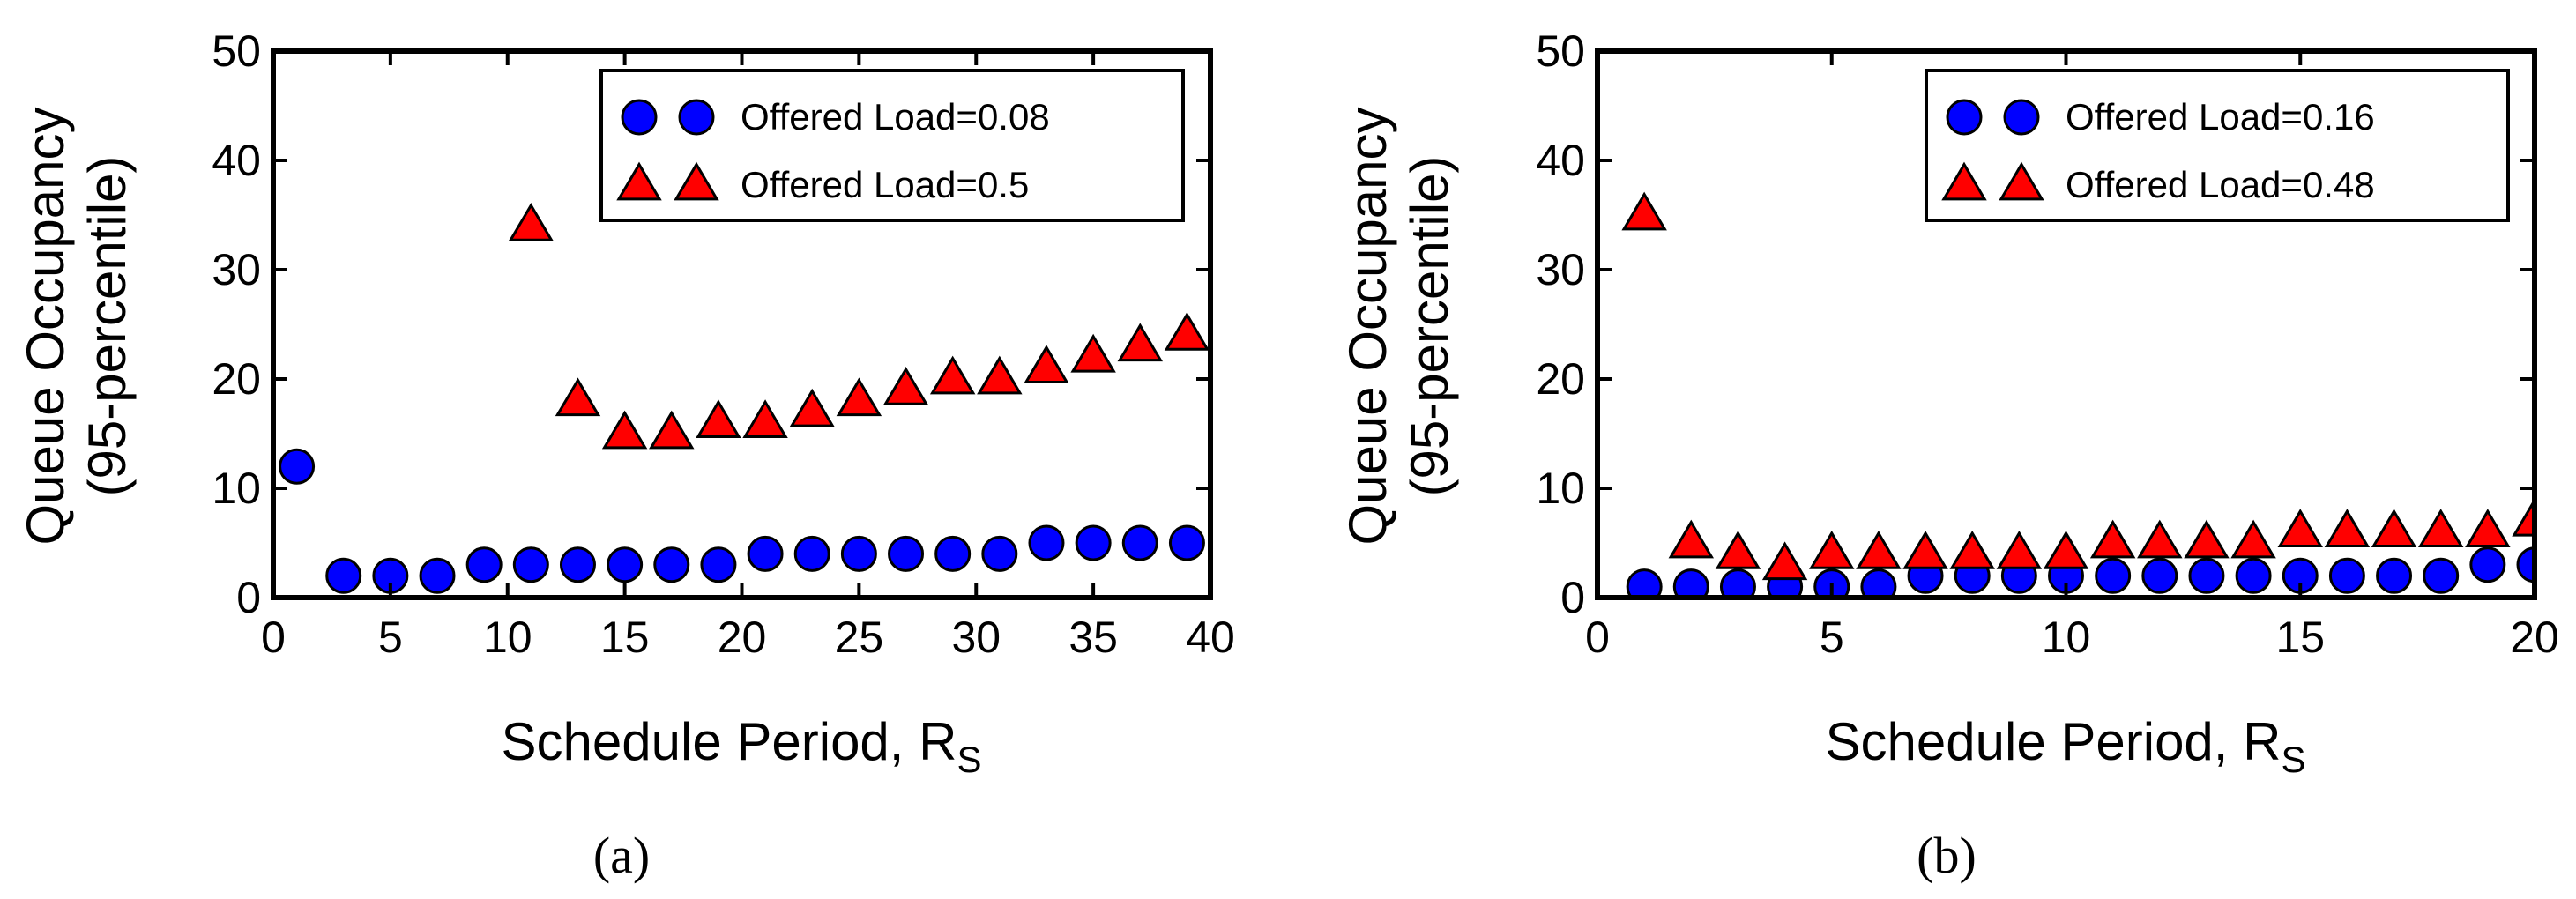 The height and width of the screenshot is (899, 2576). Describe the element at coordinates (2293, 759) in the screenshot. I see `chart-b-xlabel-subscript: S` at that location.